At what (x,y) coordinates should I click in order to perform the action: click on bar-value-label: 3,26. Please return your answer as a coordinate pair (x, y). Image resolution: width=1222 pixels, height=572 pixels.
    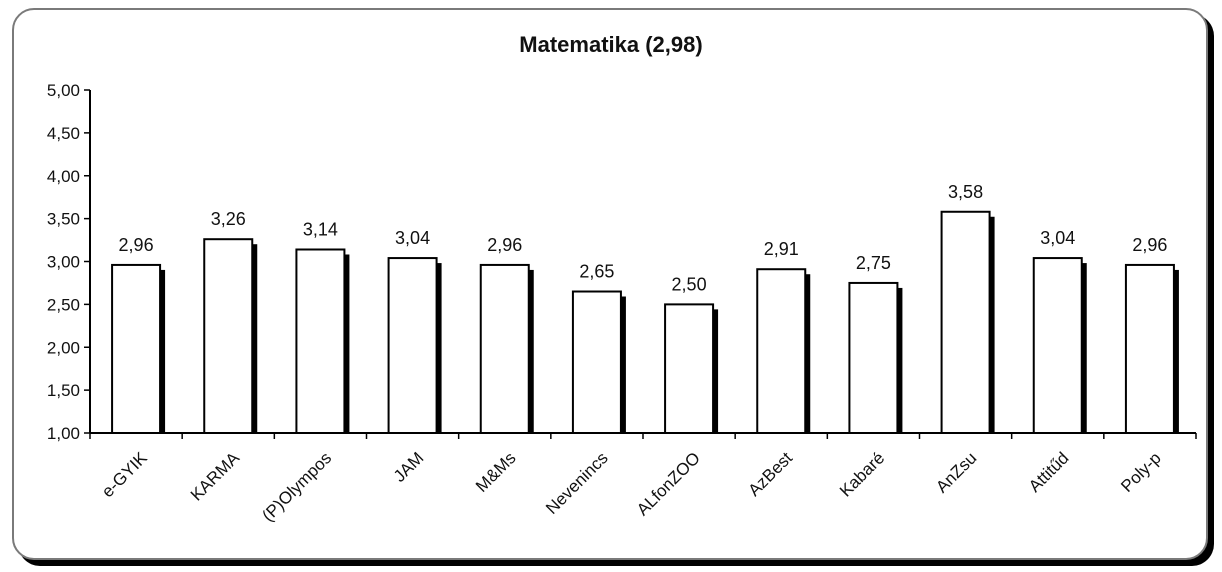
    Looking at the image, I should click on (228, 219).